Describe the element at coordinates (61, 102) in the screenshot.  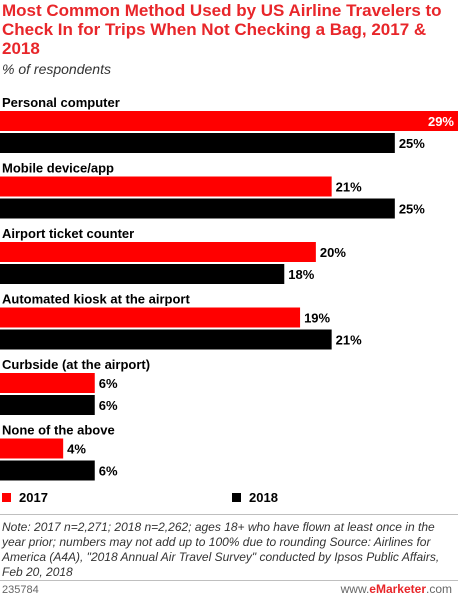
I see `category-label: Personal computer` at that location.